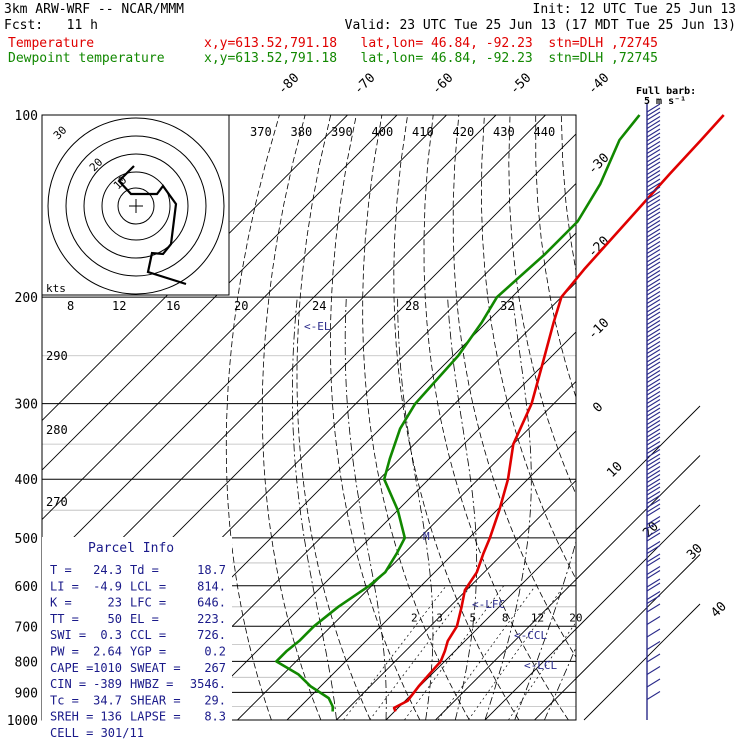  Describe the element at coordinates (241, 306) in the screenshot. I see `speed-tick-20: 20` at that location.